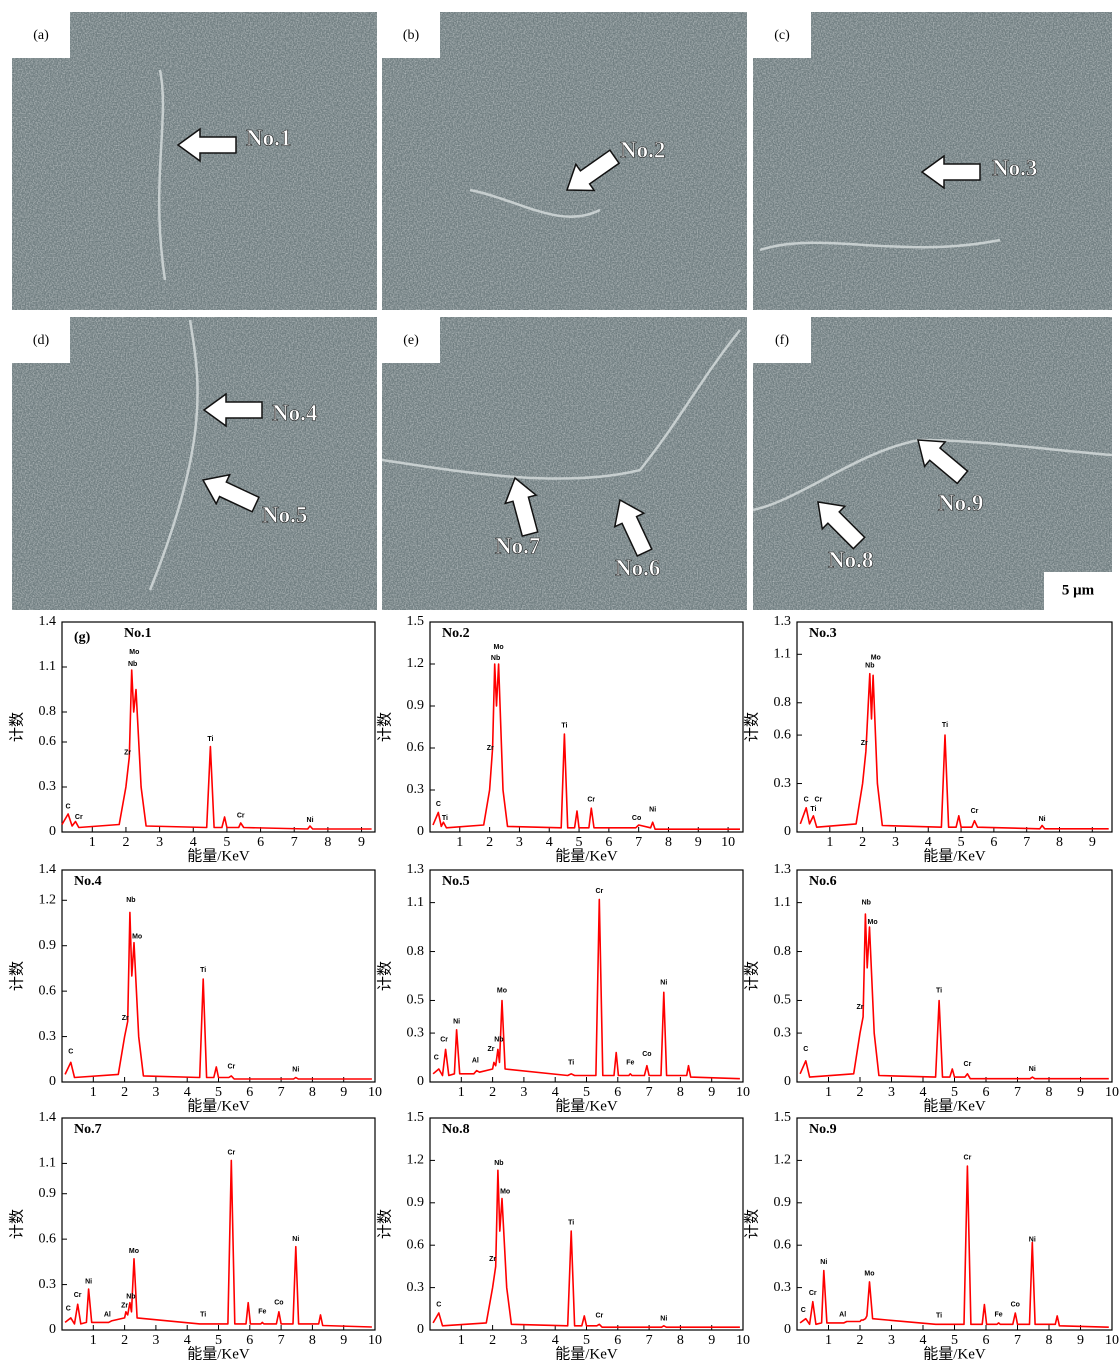  Describe the element at coordinates (411, 35) in the screenshot. I see `panel-label: (b)` at that location.